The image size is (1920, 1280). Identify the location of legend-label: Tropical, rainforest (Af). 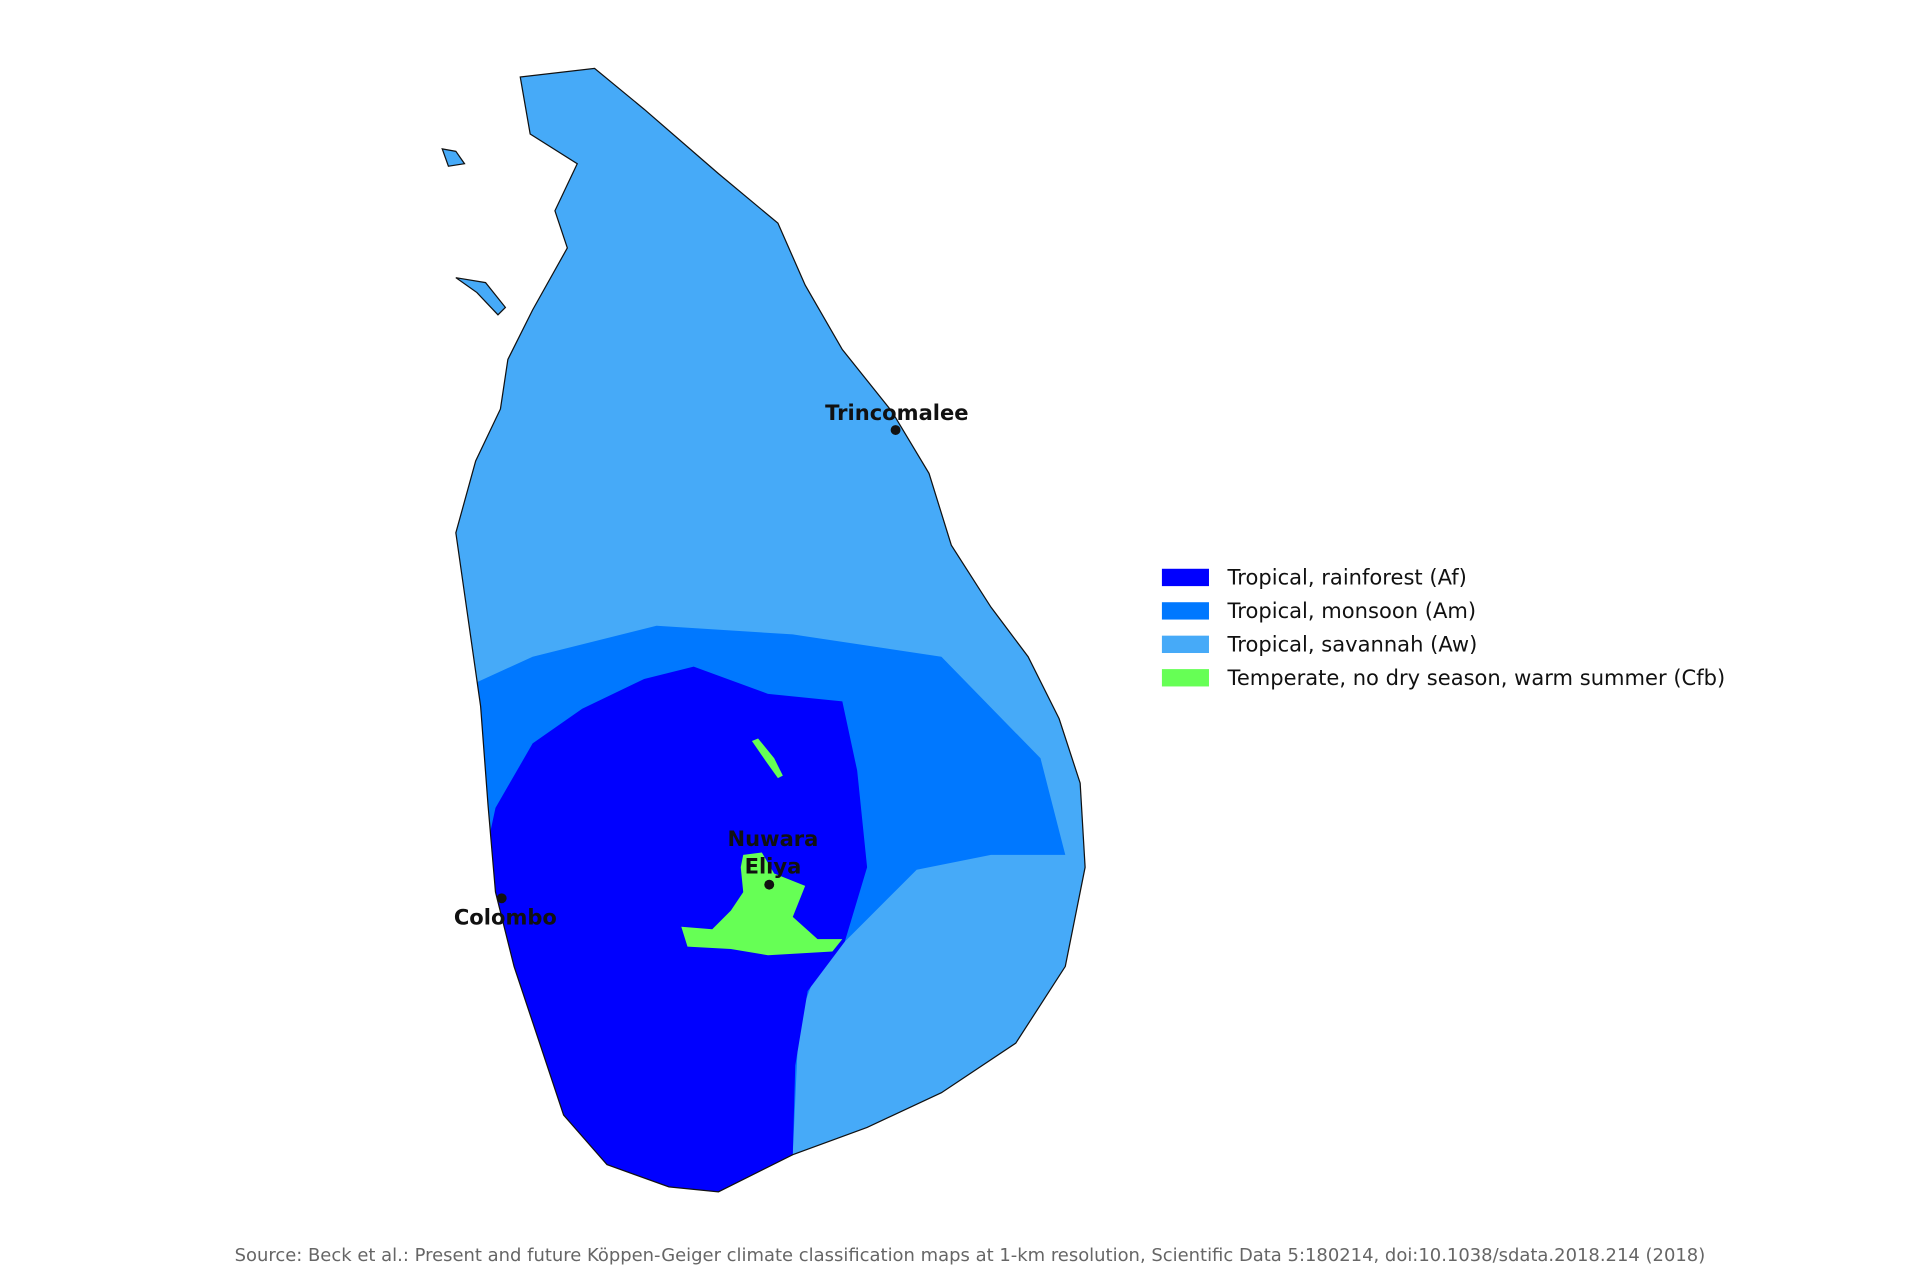
(1347, 577).